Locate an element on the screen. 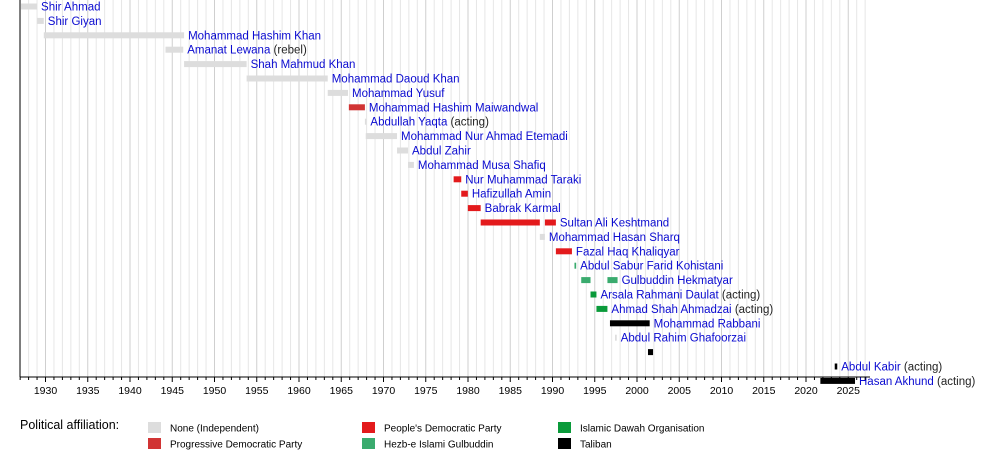 The width and height of the screenshot is (1000, 458). row-name: Hafizullah Amin is located at coordinates (511, 195).